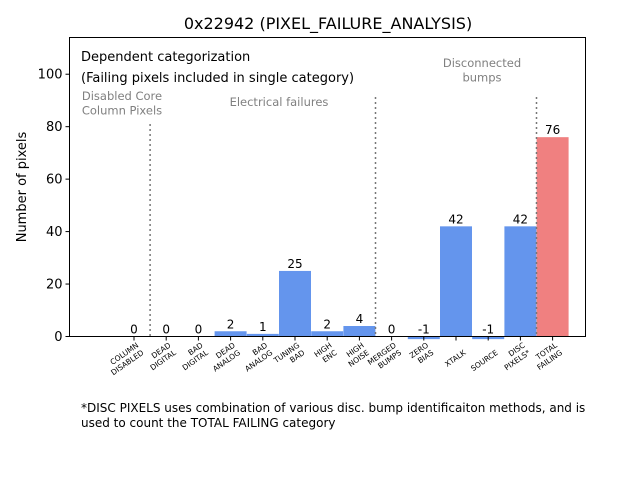  What do you see at coordinates (122, 103) in the screenshot?
I see `section-label: Disabled Core Column Pixels` at bounding box center [122, 103].